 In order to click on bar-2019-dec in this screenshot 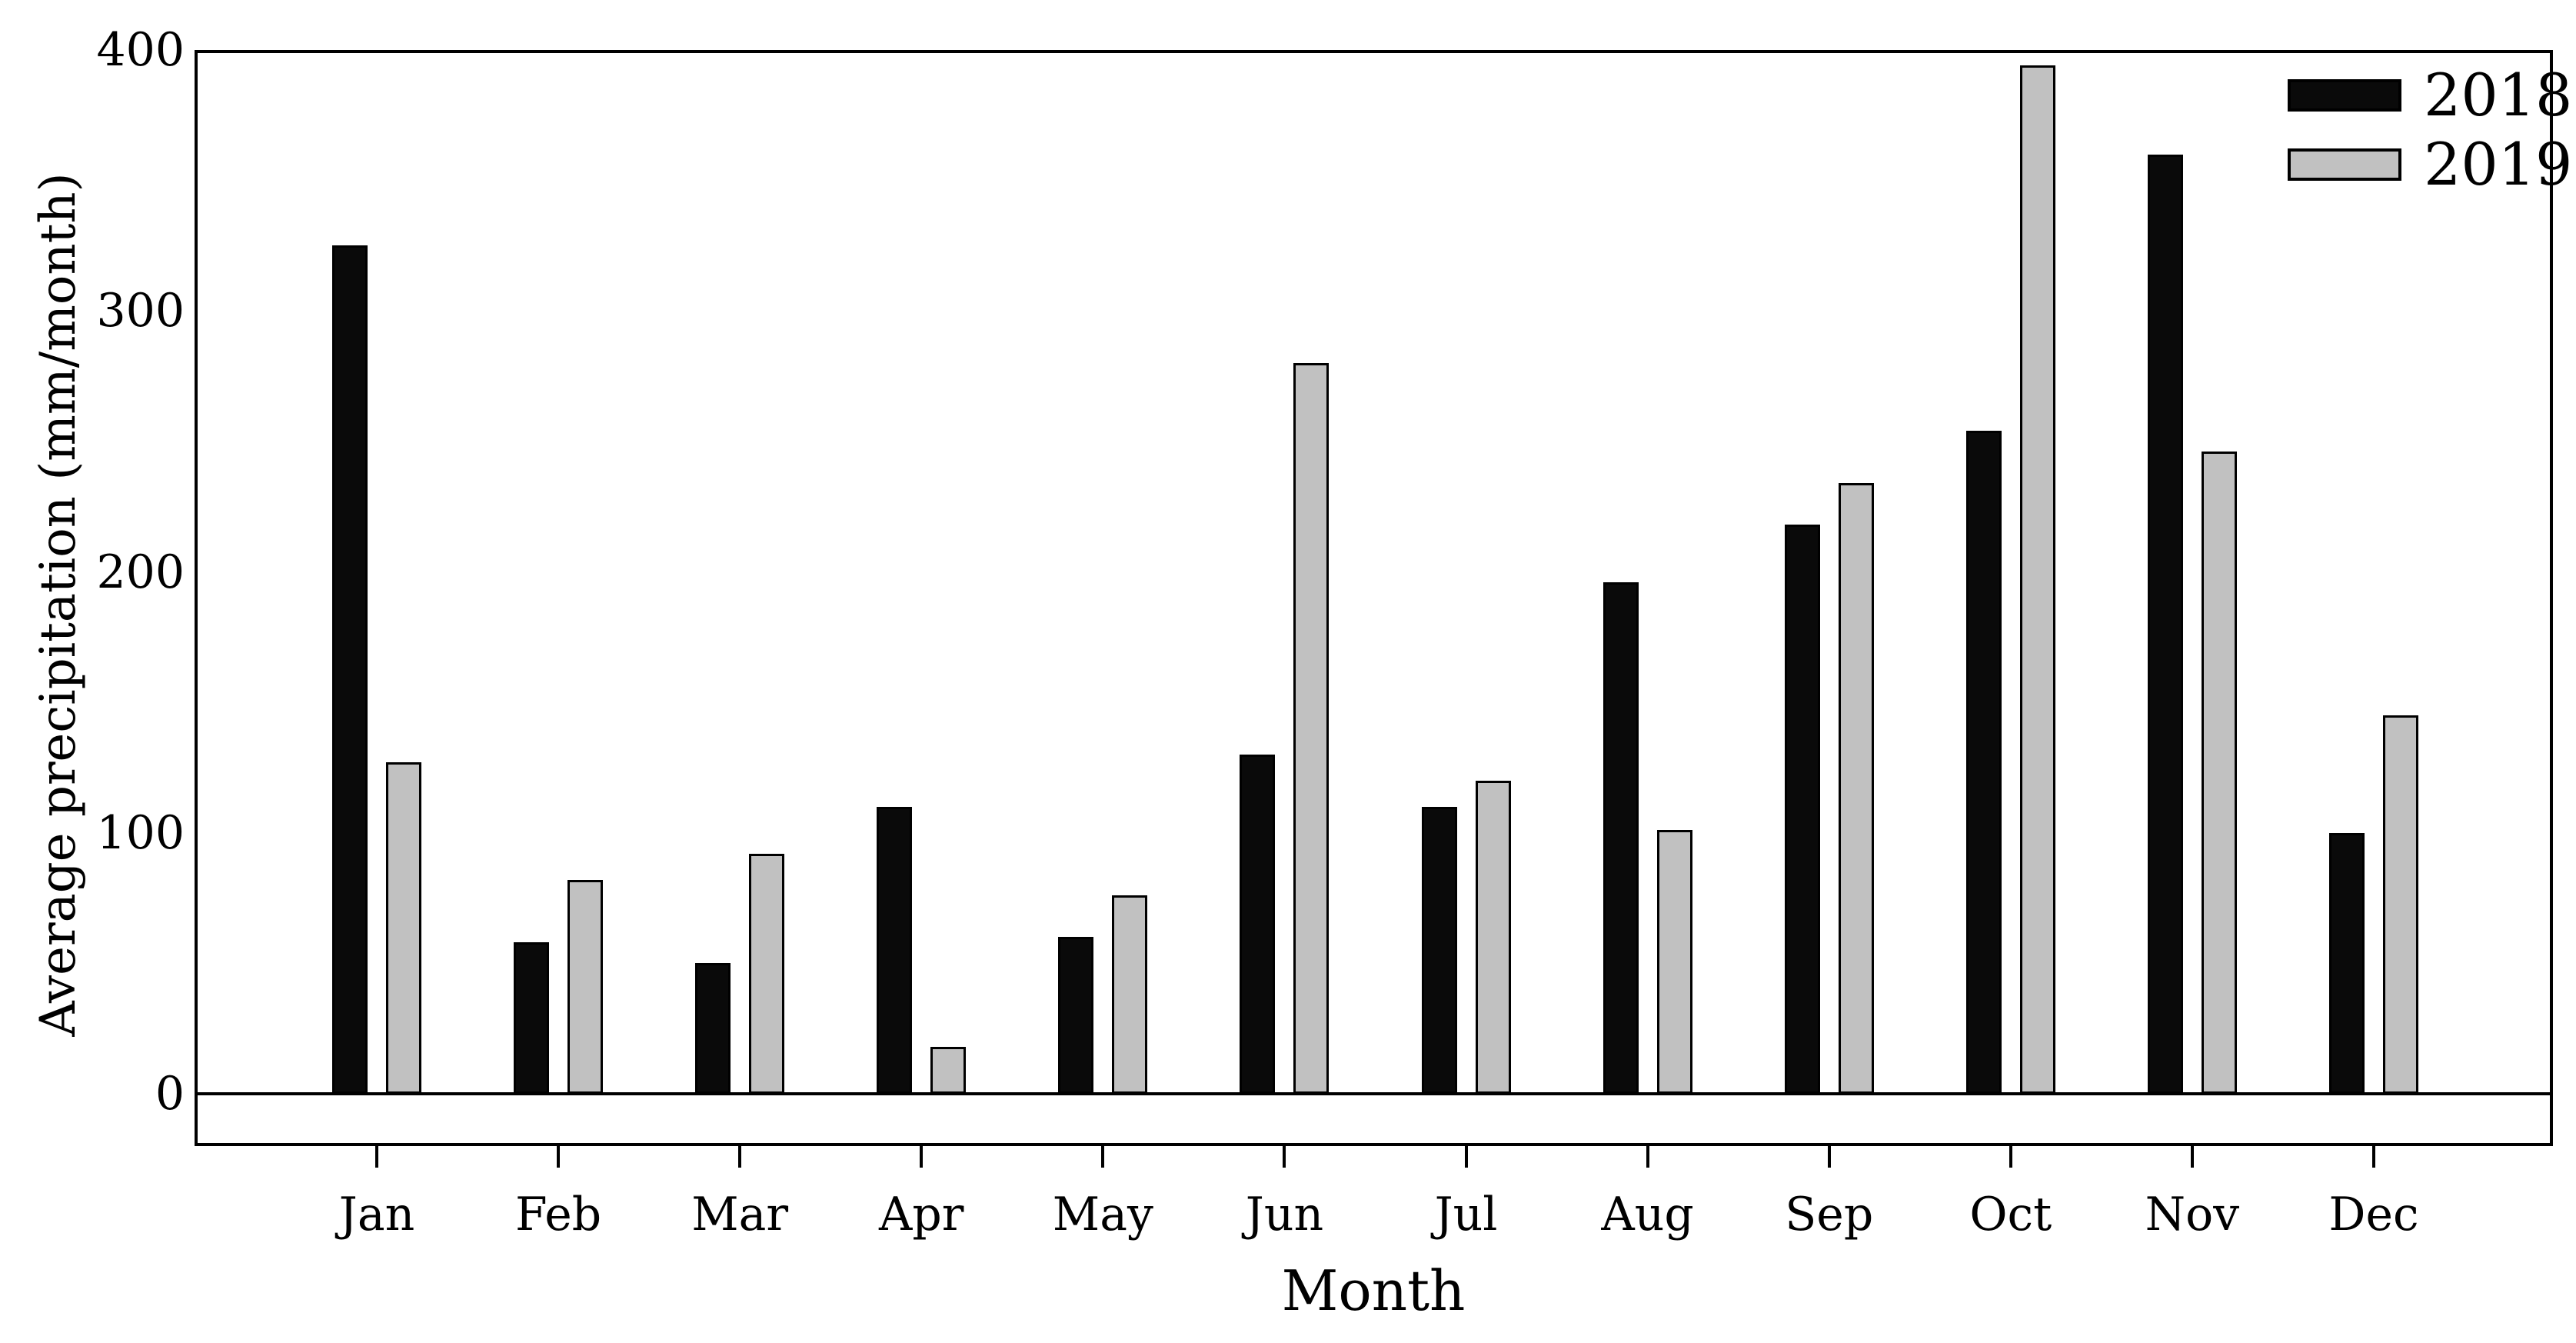, I will do `click(2400, 904)`.